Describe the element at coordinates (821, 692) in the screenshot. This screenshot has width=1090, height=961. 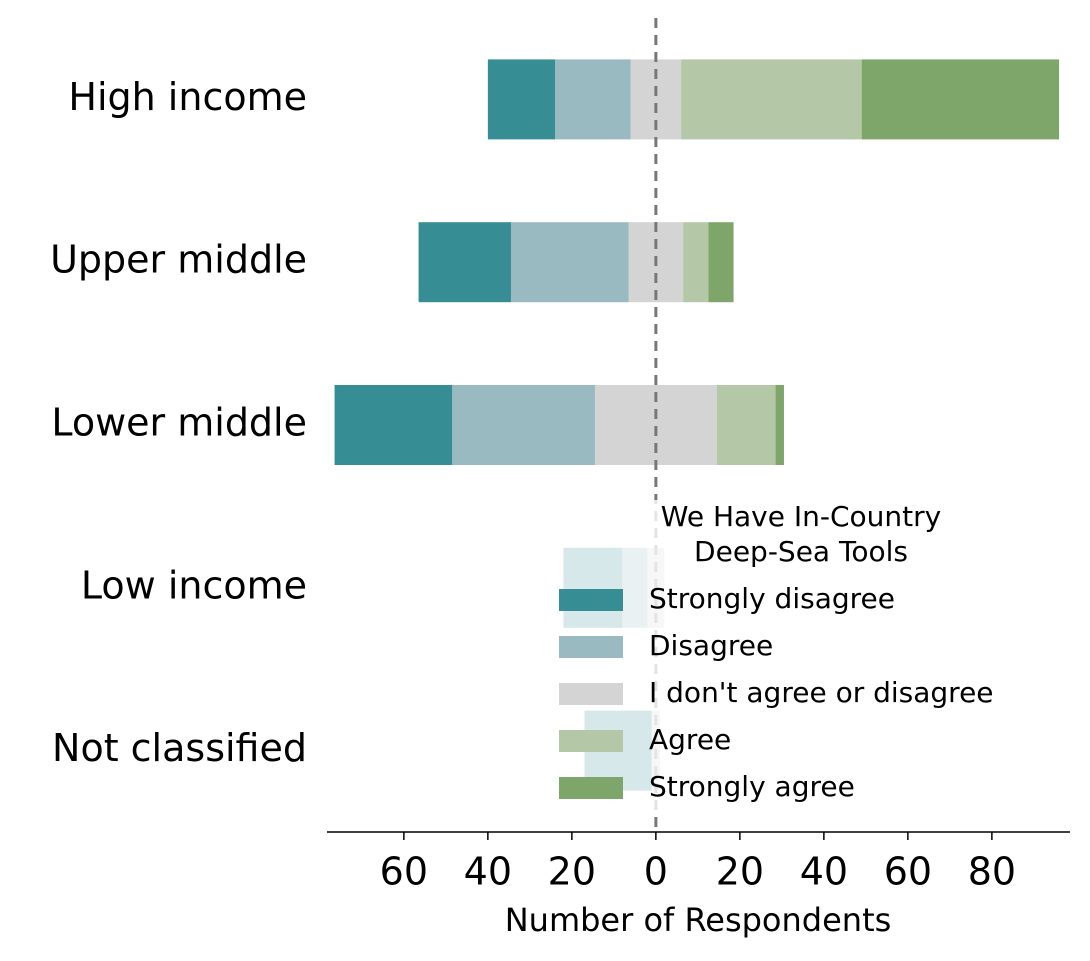
I see `legend-label: I don't agree or disagree` at that location.